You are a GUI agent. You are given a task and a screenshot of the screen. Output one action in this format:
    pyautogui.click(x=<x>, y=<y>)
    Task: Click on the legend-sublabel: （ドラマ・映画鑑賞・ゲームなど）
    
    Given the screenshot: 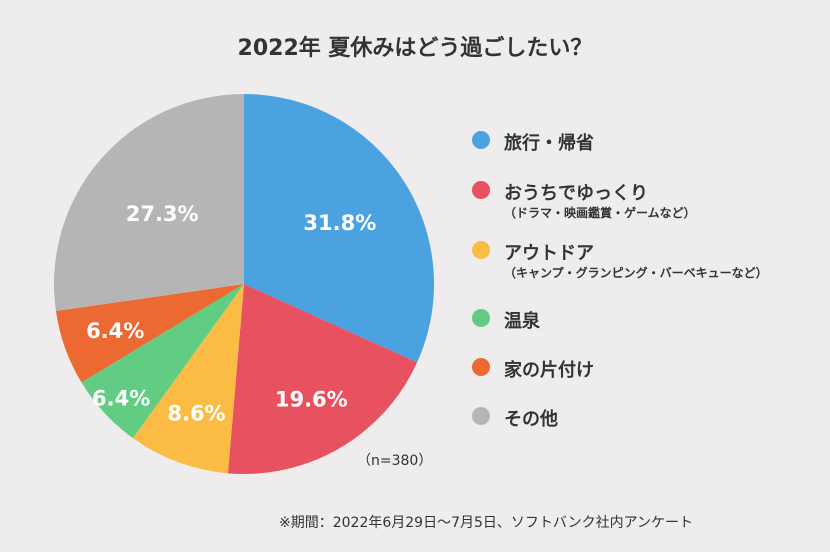 What is the action you would take?
    pyautogui.click(x=600, y=213)
    